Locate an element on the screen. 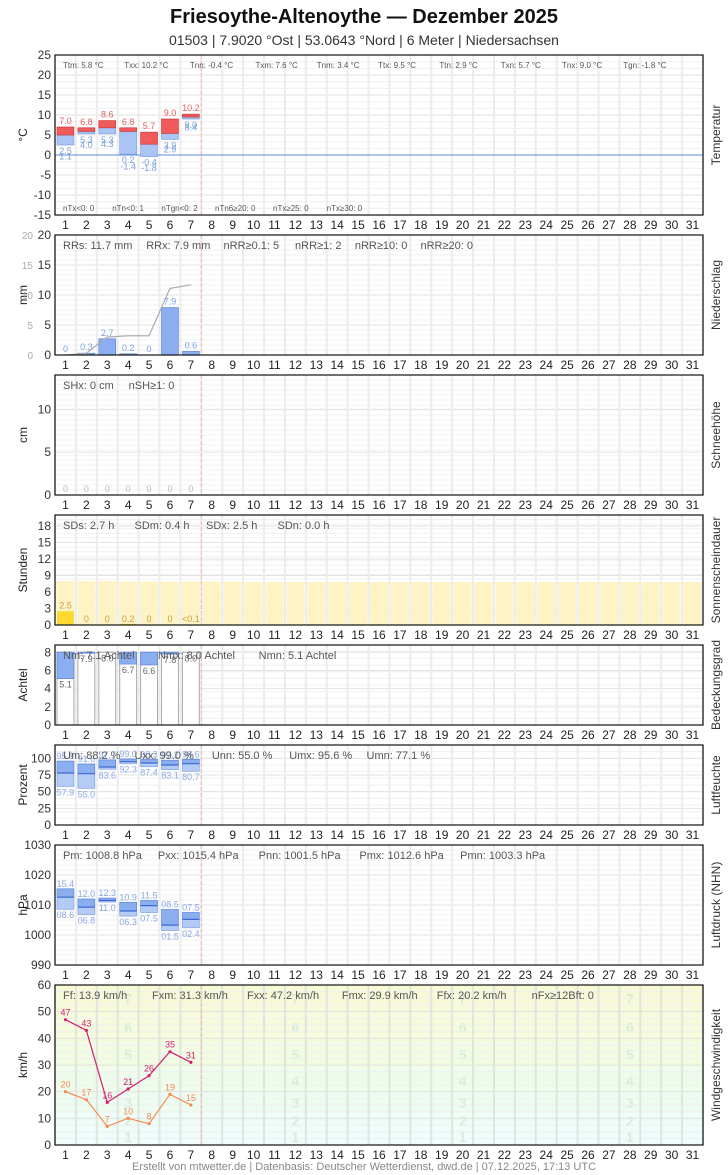 This screenshot has height=1175, width=728. y-tick-label: 2 is located at coordinates (47, 707).